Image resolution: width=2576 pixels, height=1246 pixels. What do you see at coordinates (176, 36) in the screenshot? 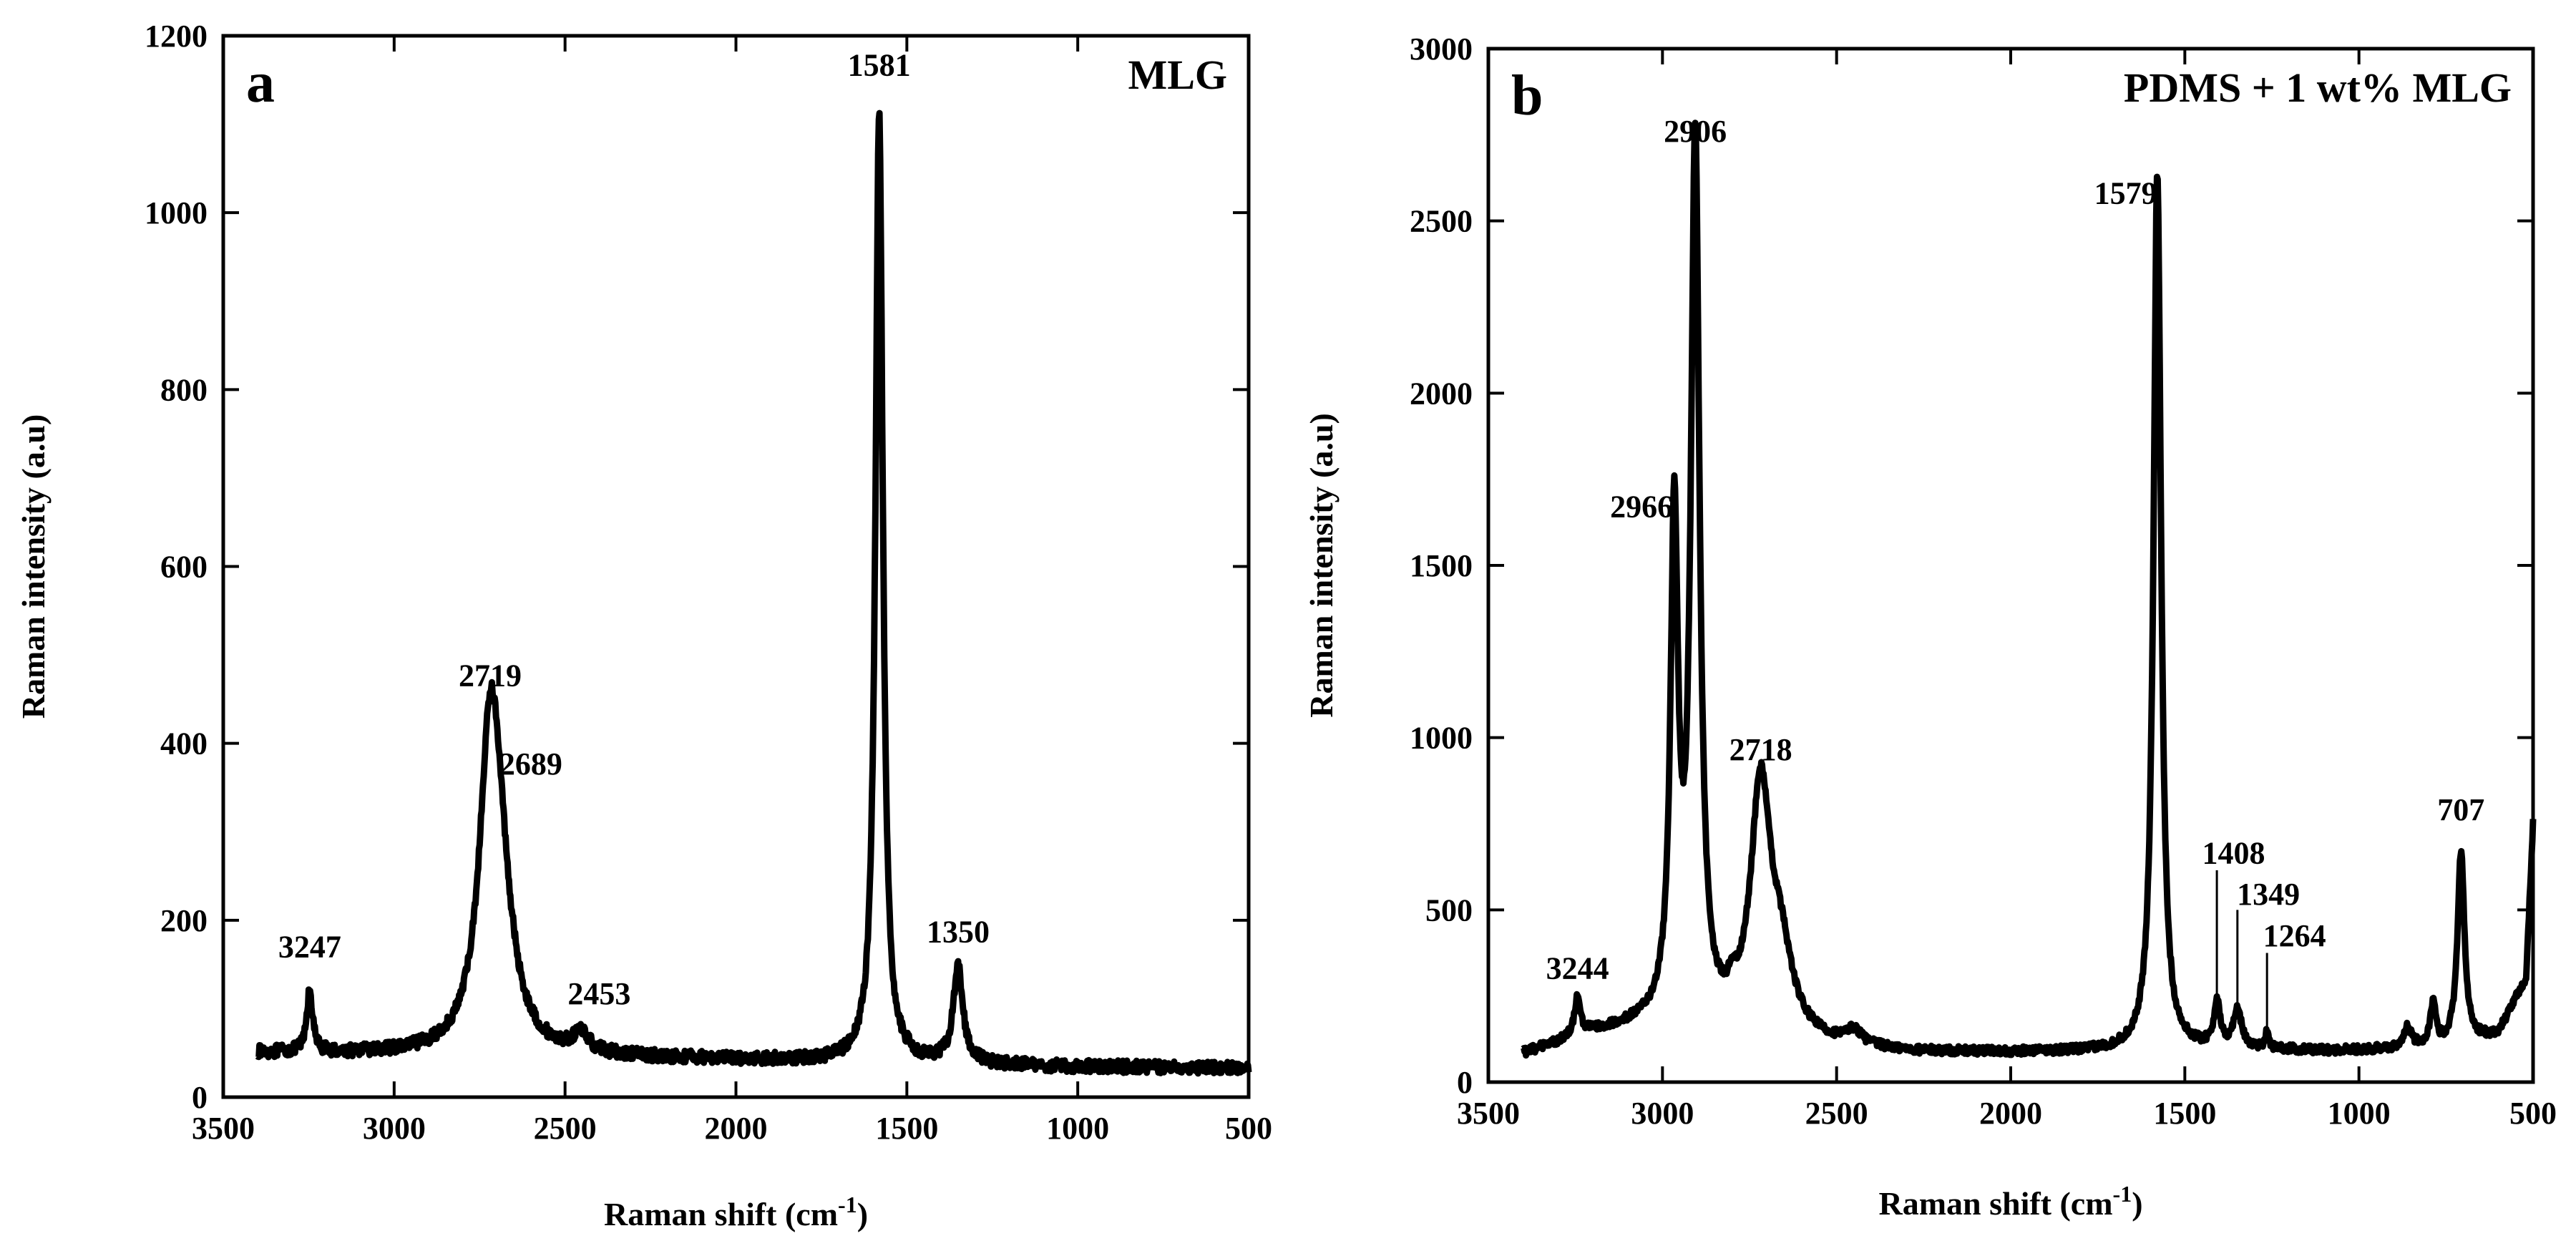
I see `y-tick-label: 1200` at bounding box center [176, 36].